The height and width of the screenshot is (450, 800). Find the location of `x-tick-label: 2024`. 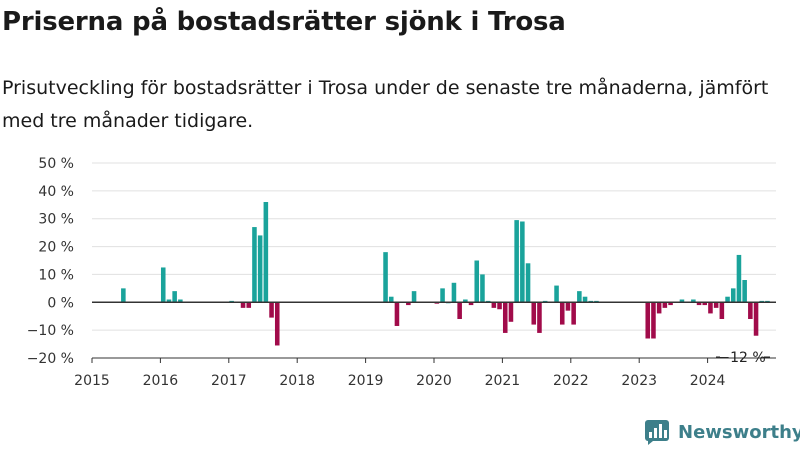

x-tick-label: 2024 is located at coordinates (708, 381).